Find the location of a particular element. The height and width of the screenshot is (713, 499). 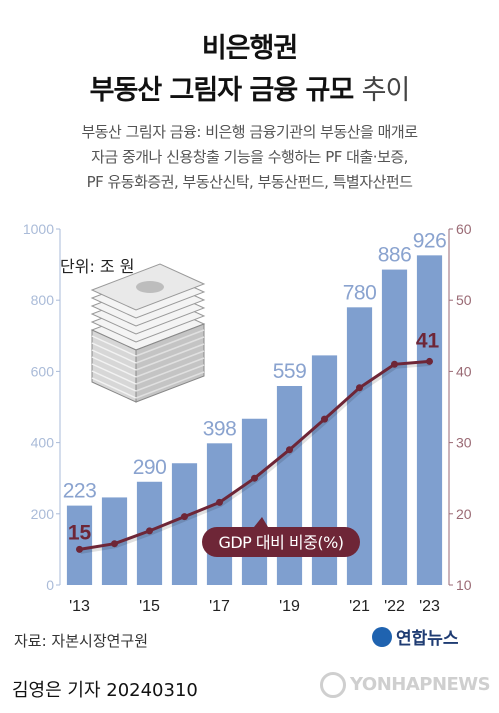

yonhap-logo: 연합뉴스 is located at coordinates (415, 636).